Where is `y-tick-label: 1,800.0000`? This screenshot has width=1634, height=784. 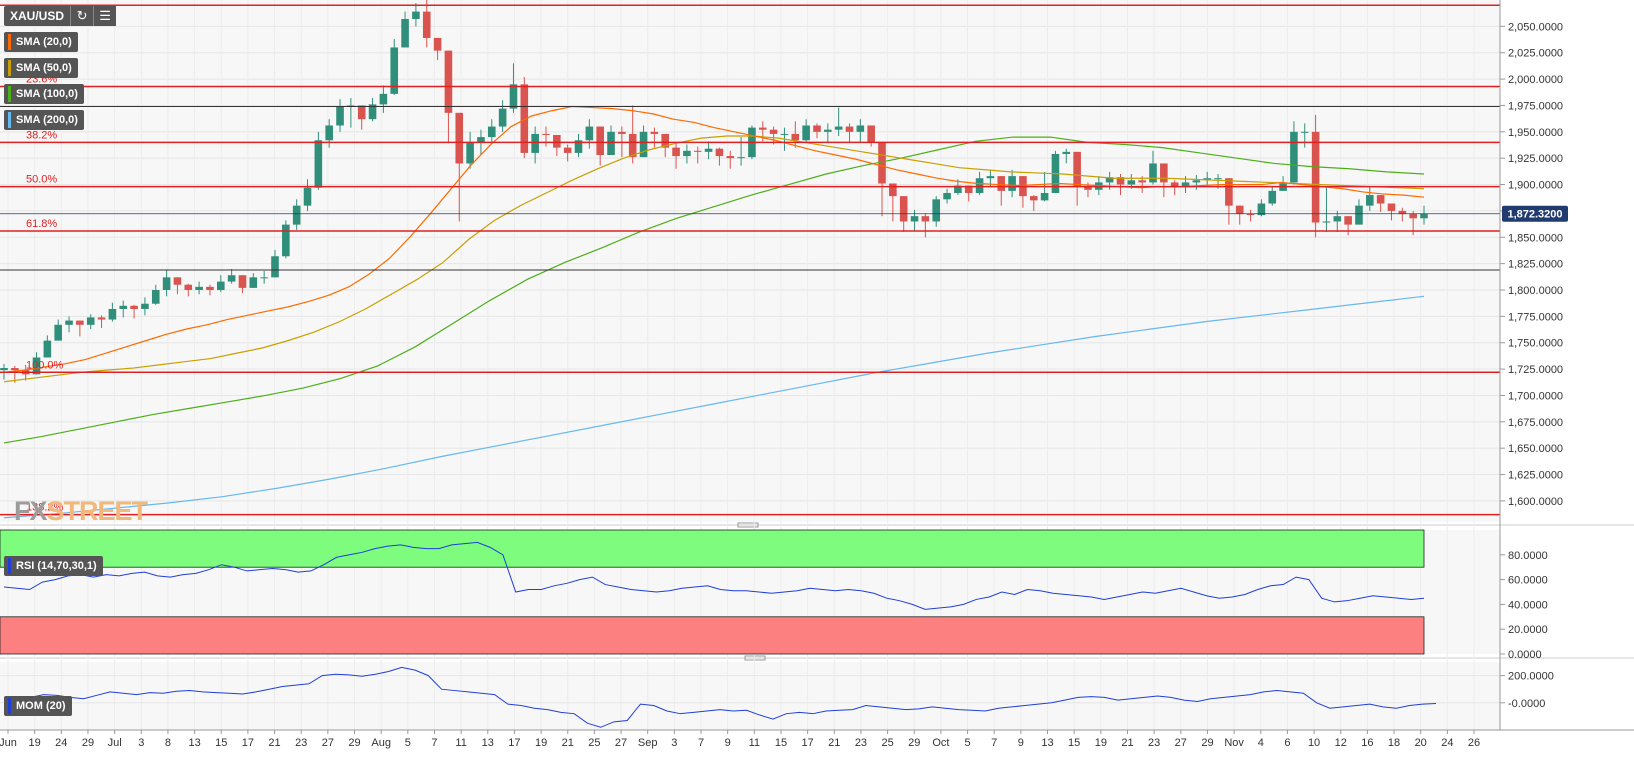
y-tick-label: 1,800.0000 is located at coordinates (1535, 291).